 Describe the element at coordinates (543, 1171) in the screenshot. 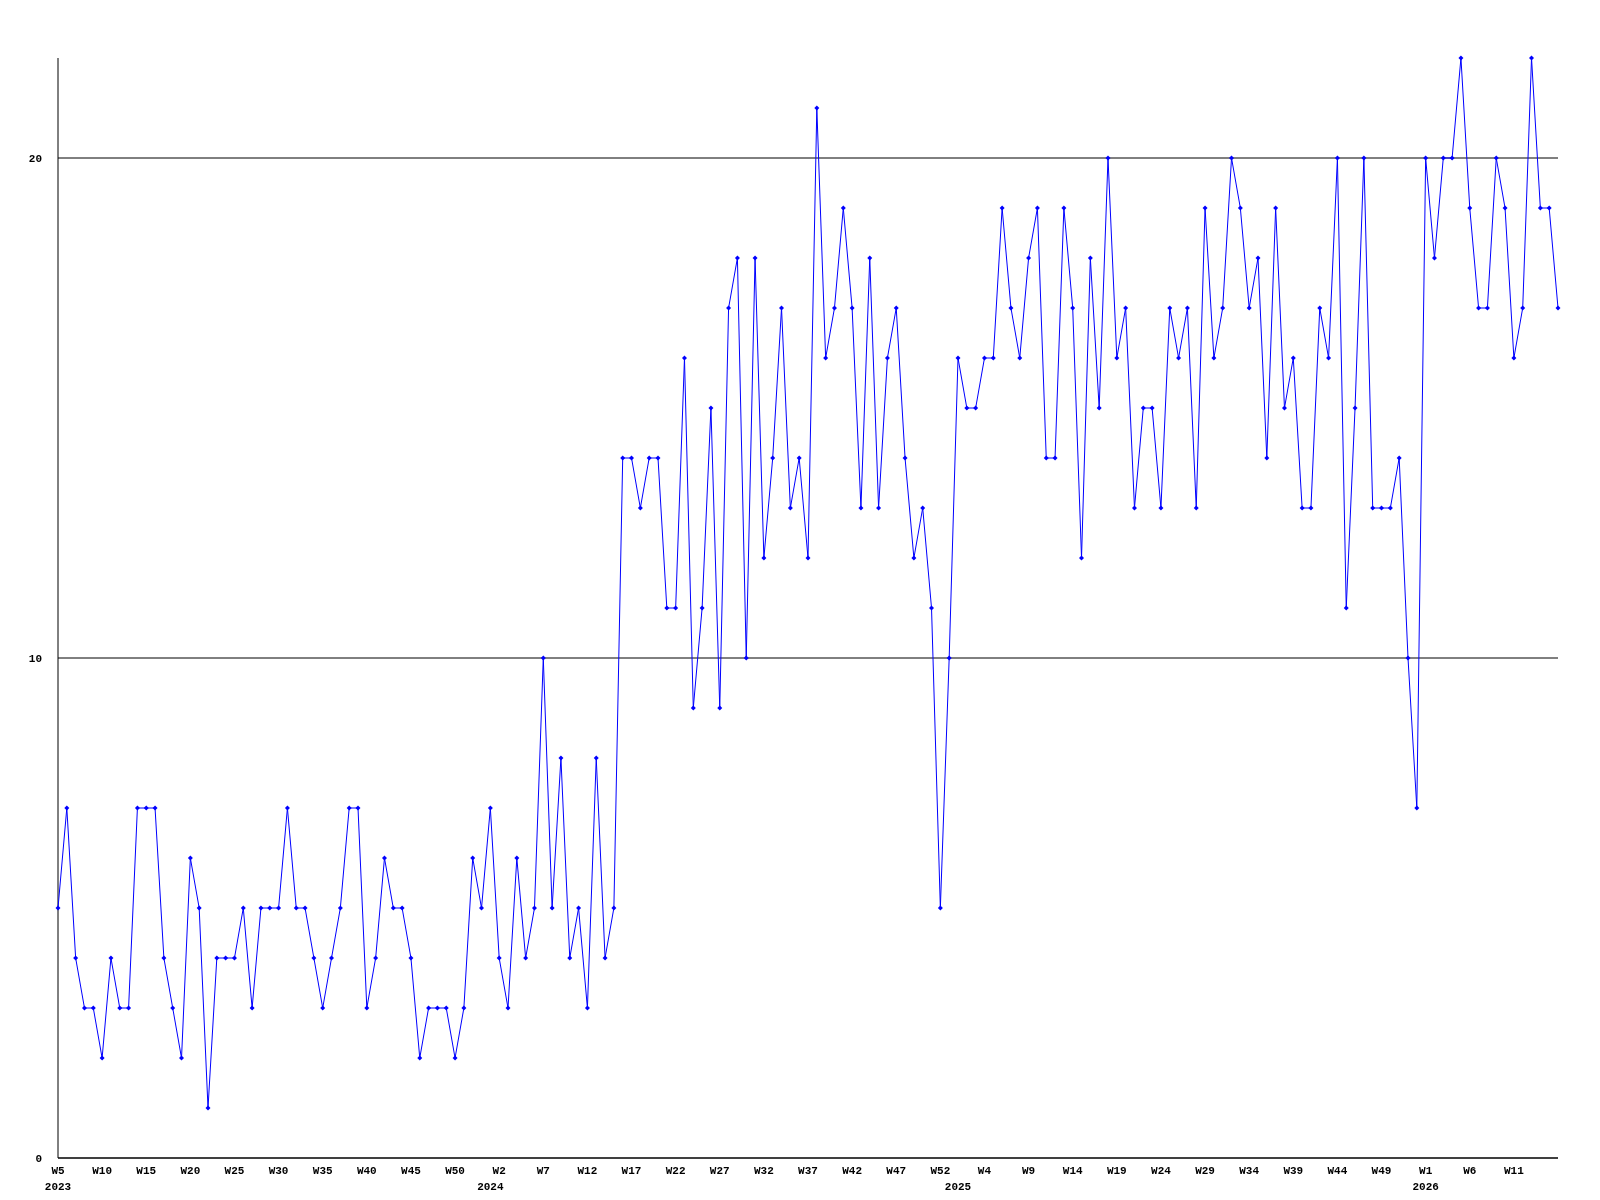

I see `x-tick-label: W7` at that location.